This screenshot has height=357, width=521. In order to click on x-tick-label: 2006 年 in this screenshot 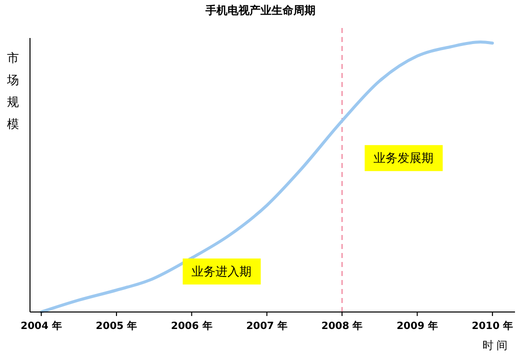, I will do `click(191, 326)`.